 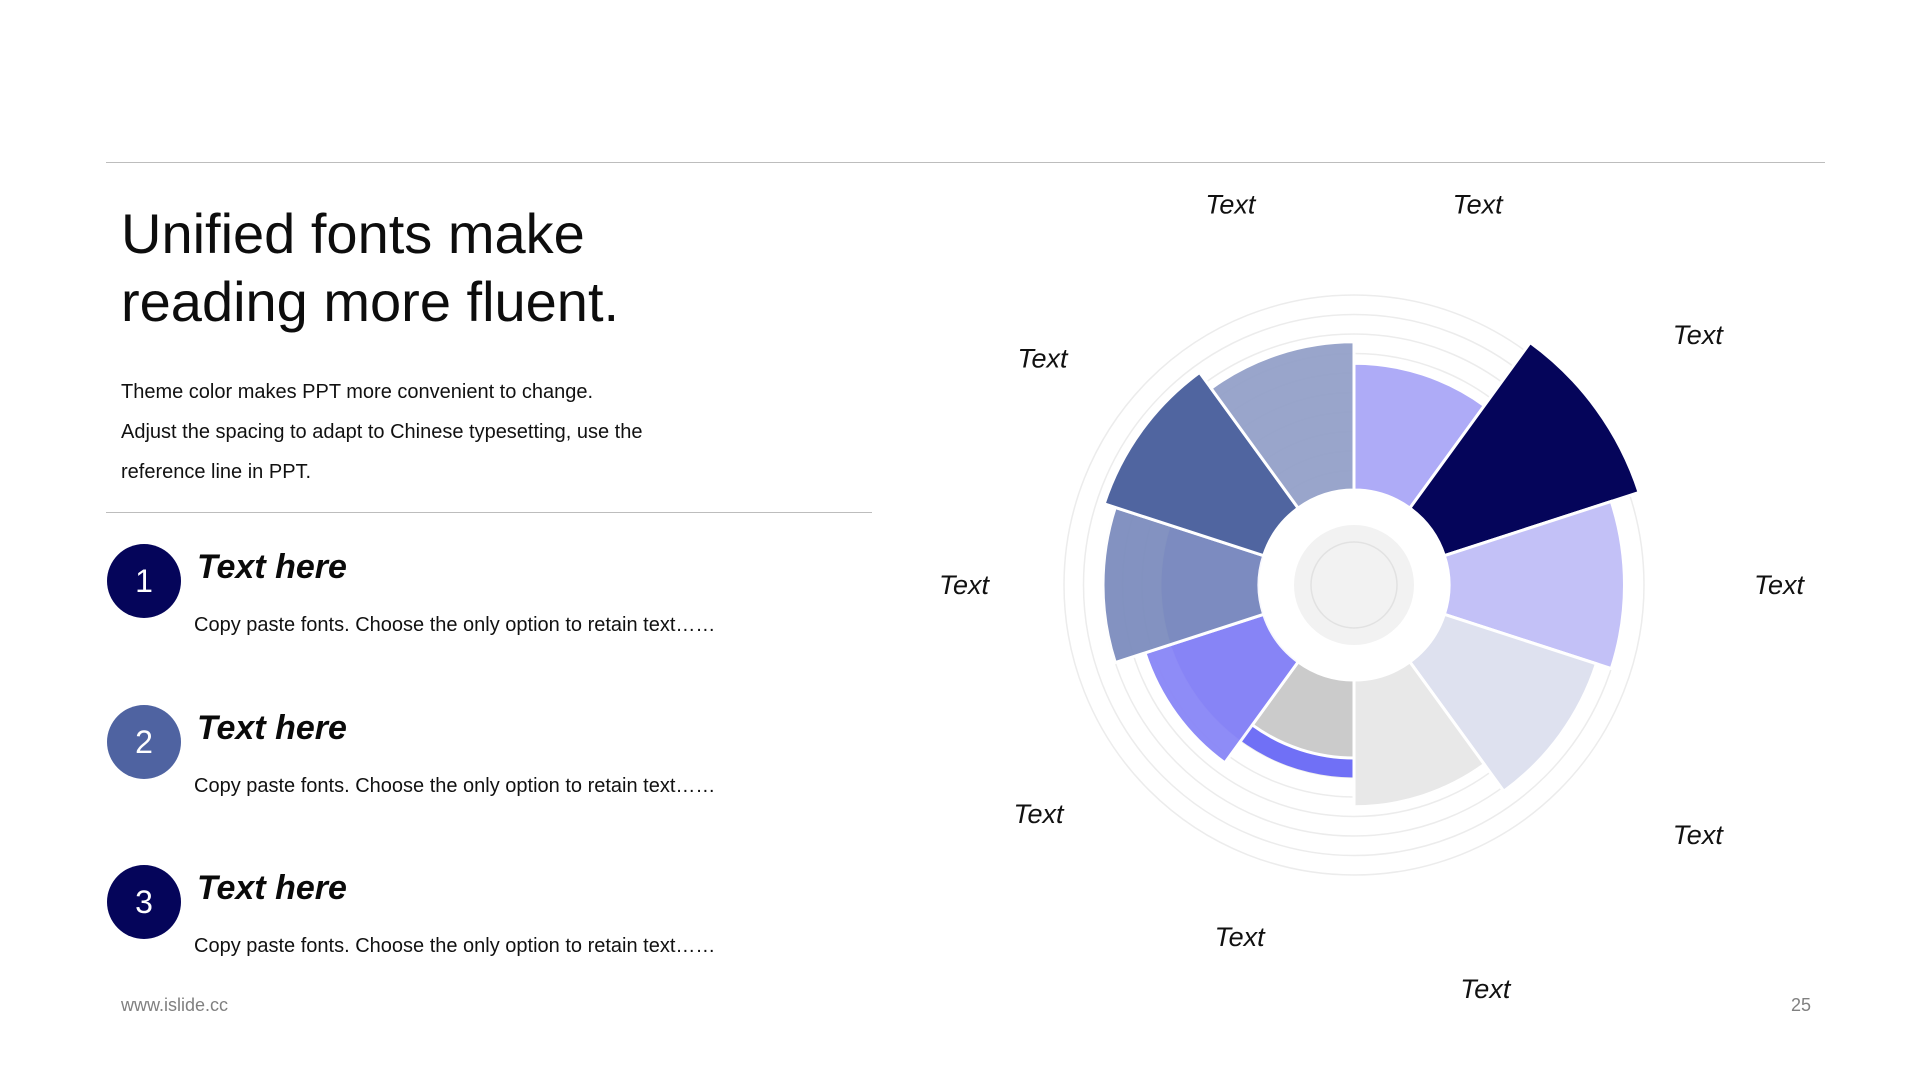 I want to click on title-line-1: Unified fonts make, so click(x=353, y=233).